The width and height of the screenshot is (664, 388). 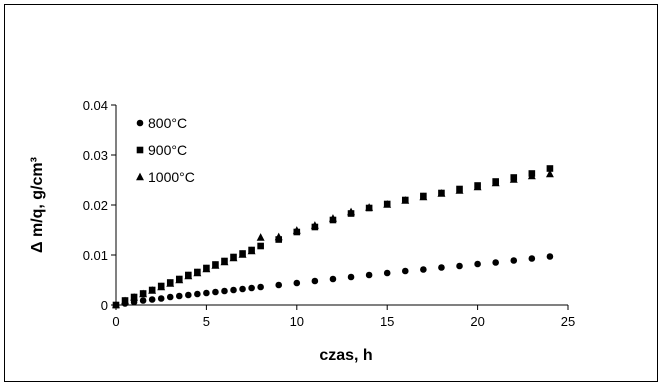 I want to click on x-tick-label: 20, so click(x=477, y=321).